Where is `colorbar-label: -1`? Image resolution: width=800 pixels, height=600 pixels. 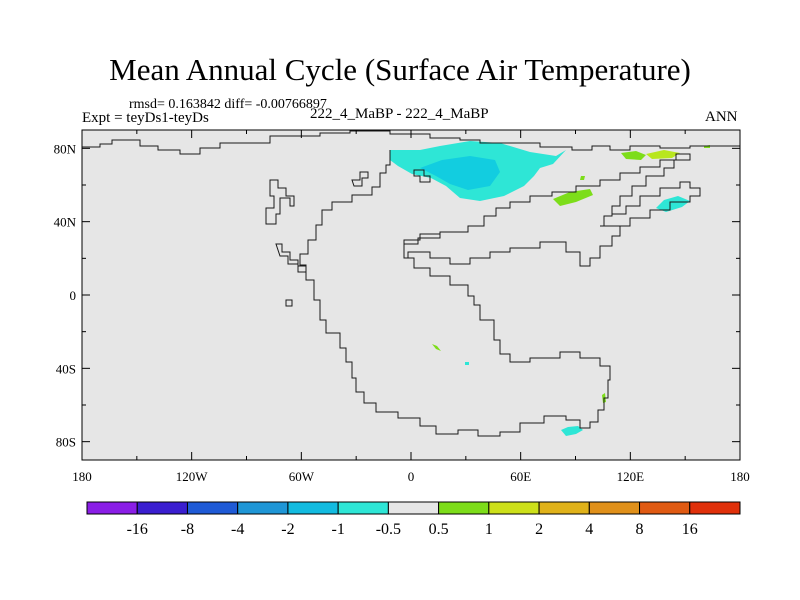 colorbar-label: -1 is located at coordinates (337, 529).